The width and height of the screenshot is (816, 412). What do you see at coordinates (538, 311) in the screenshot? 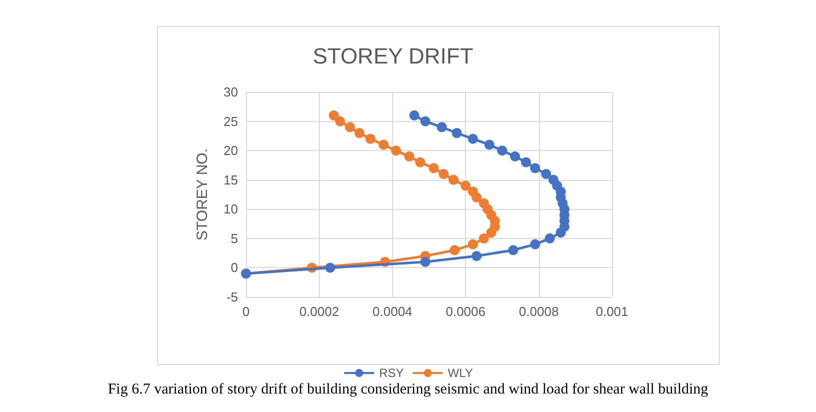
I see `x-tick-label: 0.0008` at bounding box center [538, 311].